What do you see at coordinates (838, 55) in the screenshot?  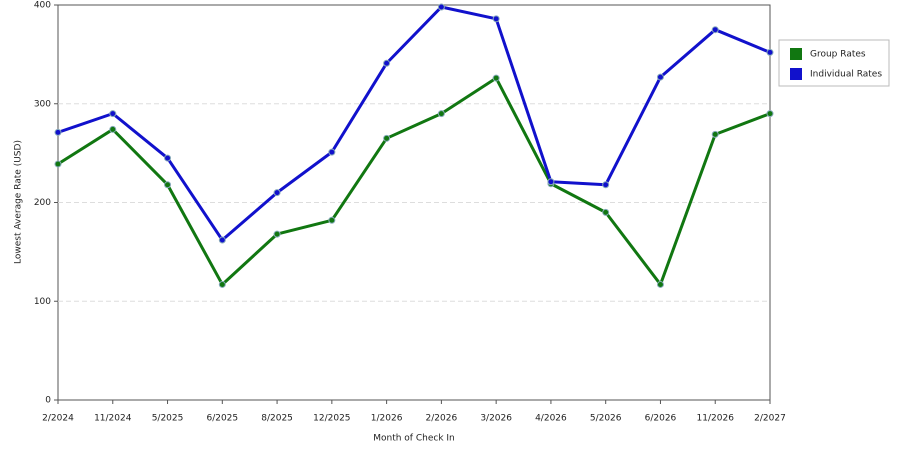 I see `legend-label: Group Rates` at bounding box center [838, 55].